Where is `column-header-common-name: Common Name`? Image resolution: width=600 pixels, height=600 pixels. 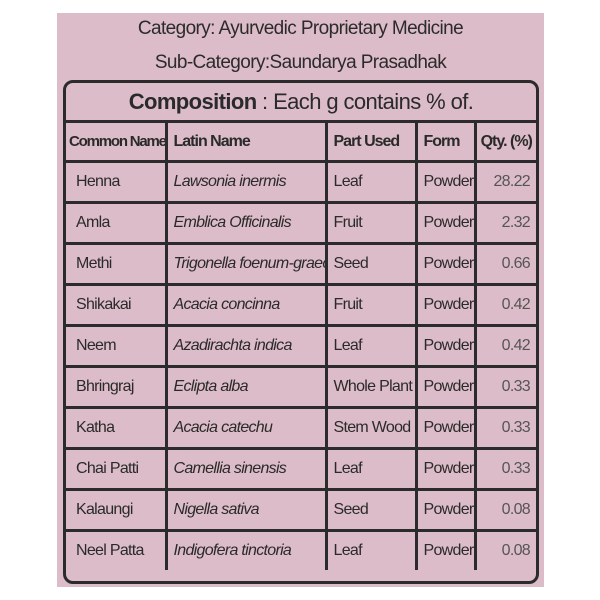 column-header-common-name: Common Name is located at coordinates (117, 143).